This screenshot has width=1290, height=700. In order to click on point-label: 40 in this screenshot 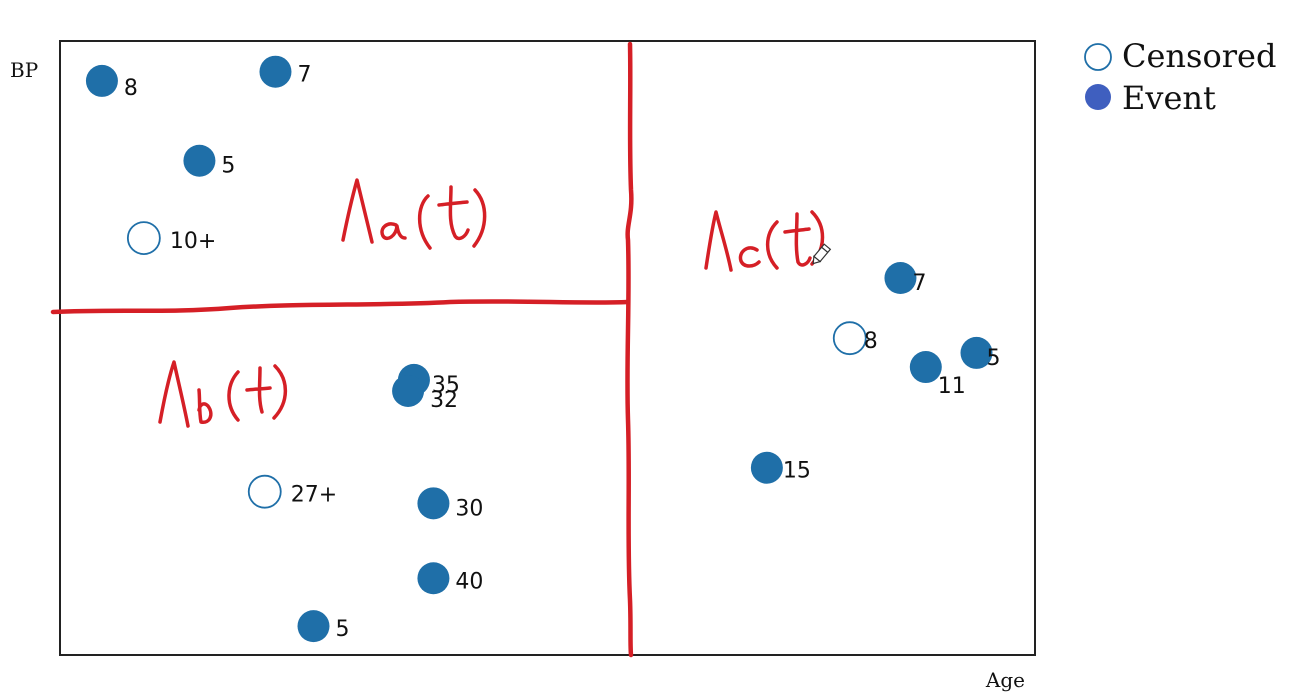, I will do `click(469, 581)`.